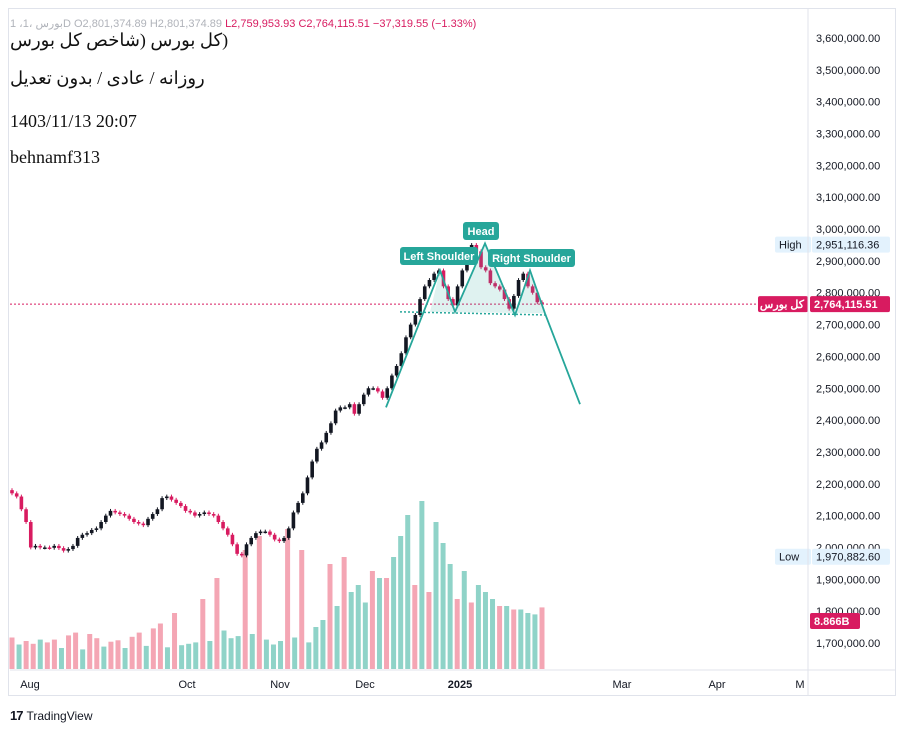 This screenshot has width=906, height=733. I want to click on x-tick-label: Dec, so click(365, 685).